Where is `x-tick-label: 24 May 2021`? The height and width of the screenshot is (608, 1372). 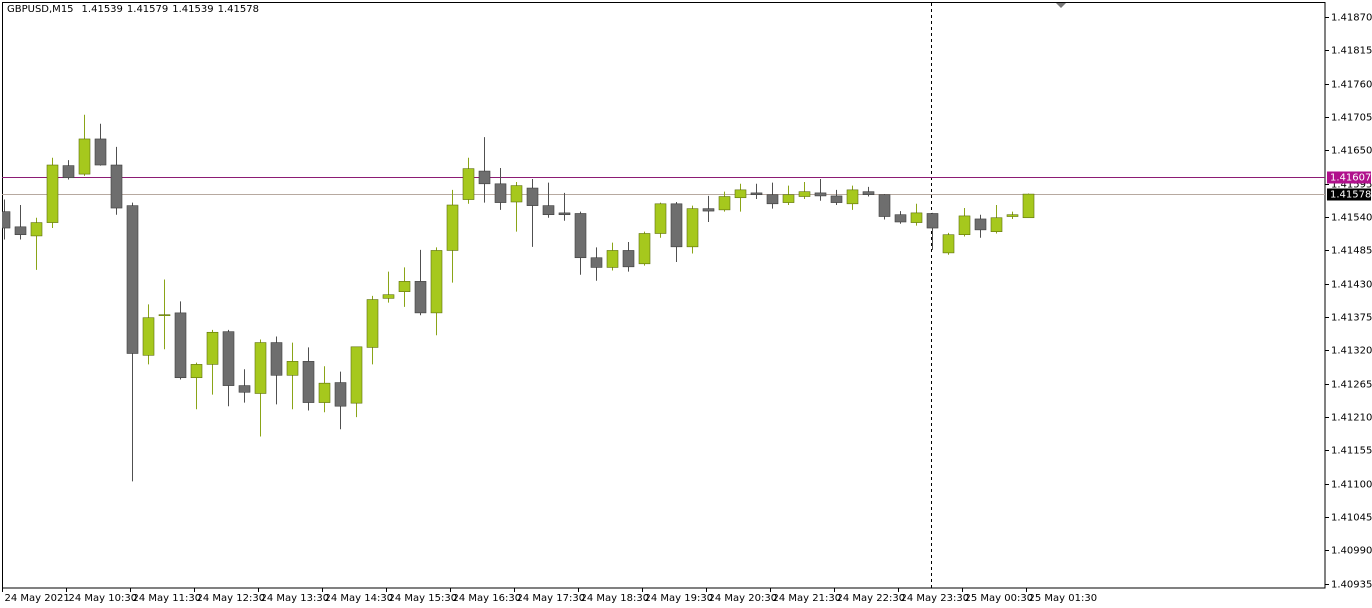 x-tick-label: 24 May 2021 is located at coordinates (37, 598).